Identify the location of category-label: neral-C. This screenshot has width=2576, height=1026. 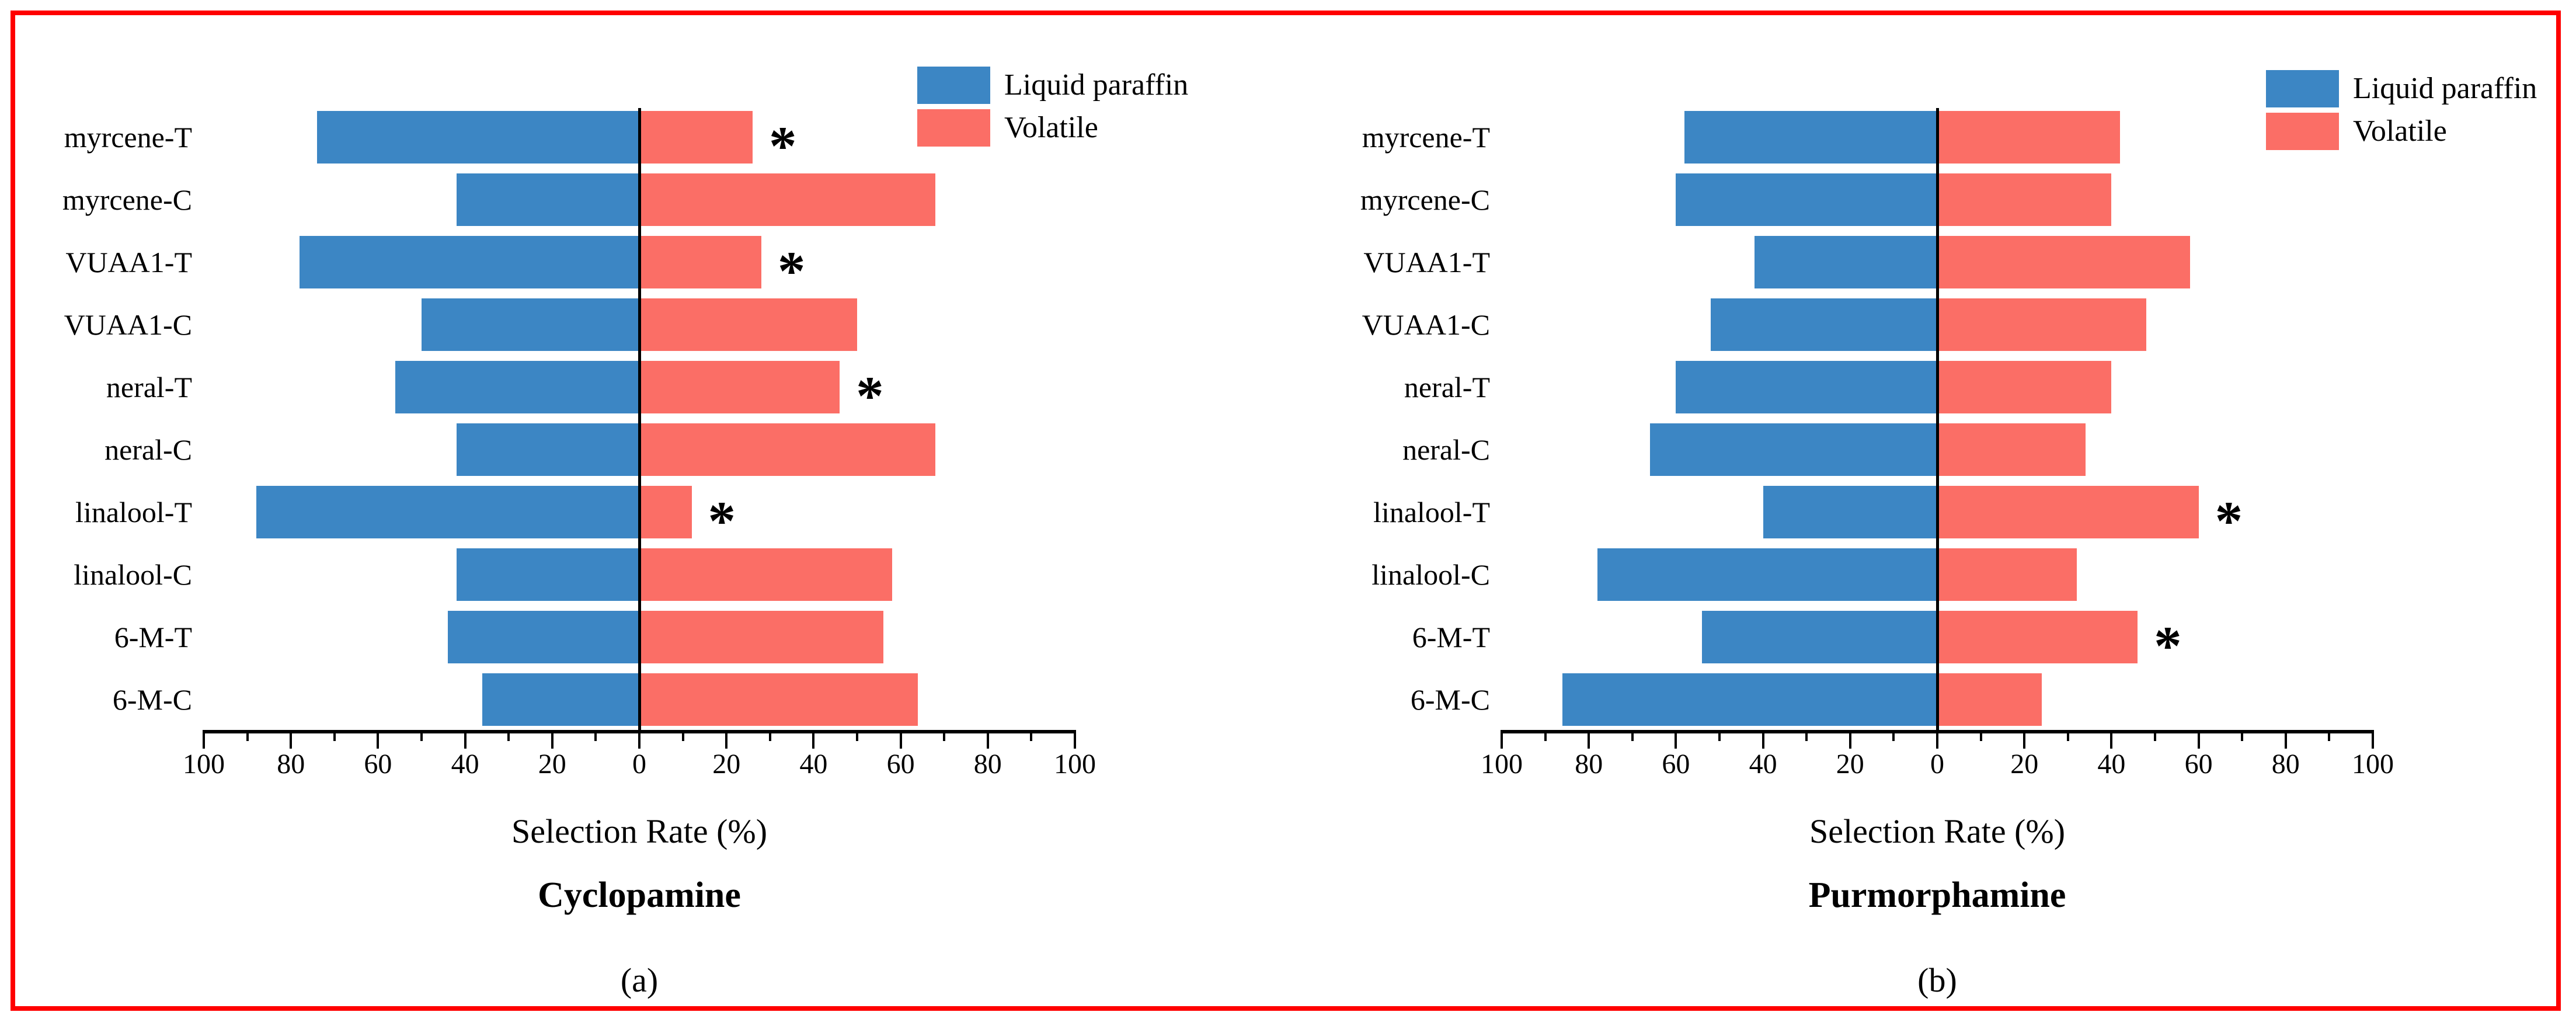
(1446, 449).